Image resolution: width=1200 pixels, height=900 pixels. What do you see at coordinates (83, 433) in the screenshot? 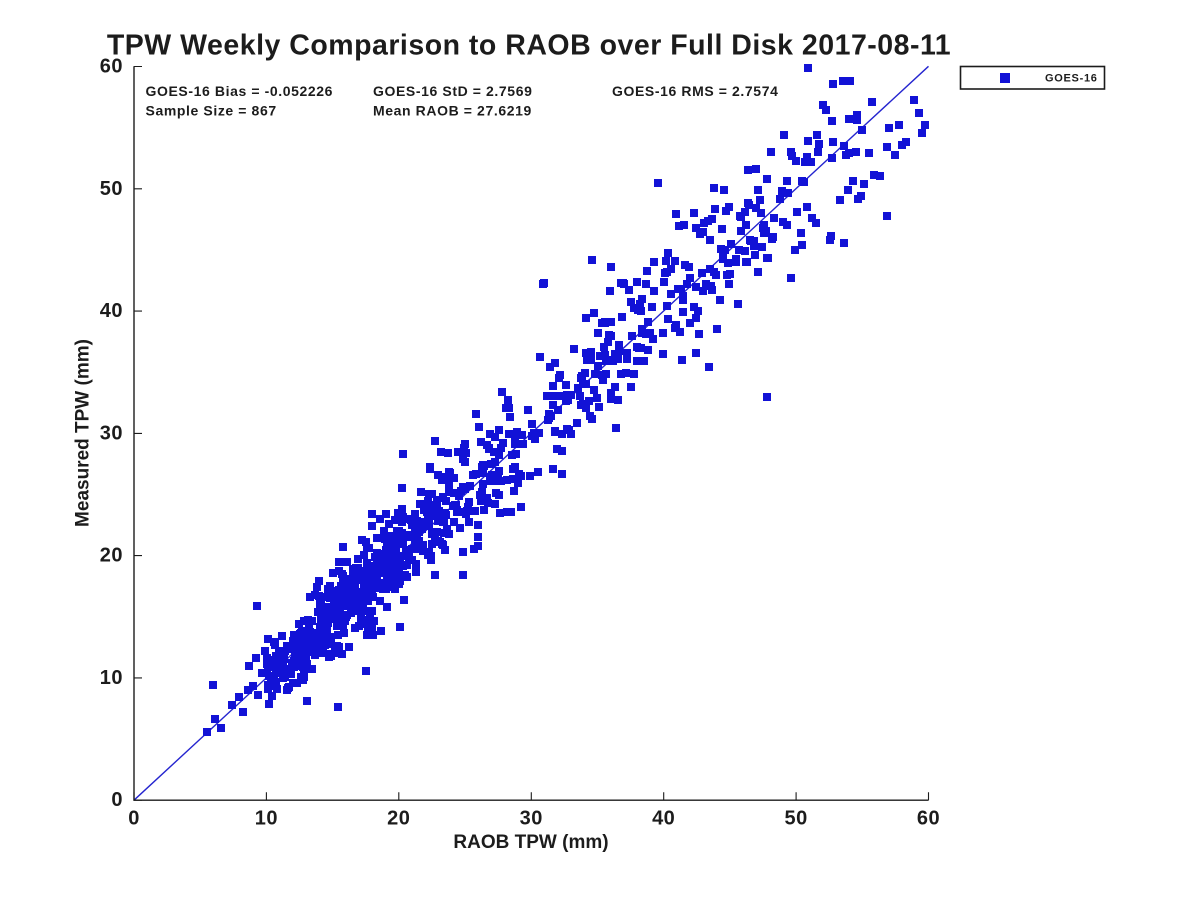
I see `svg-text: Measured TPW (mm)` at bounding box center [83, 433].